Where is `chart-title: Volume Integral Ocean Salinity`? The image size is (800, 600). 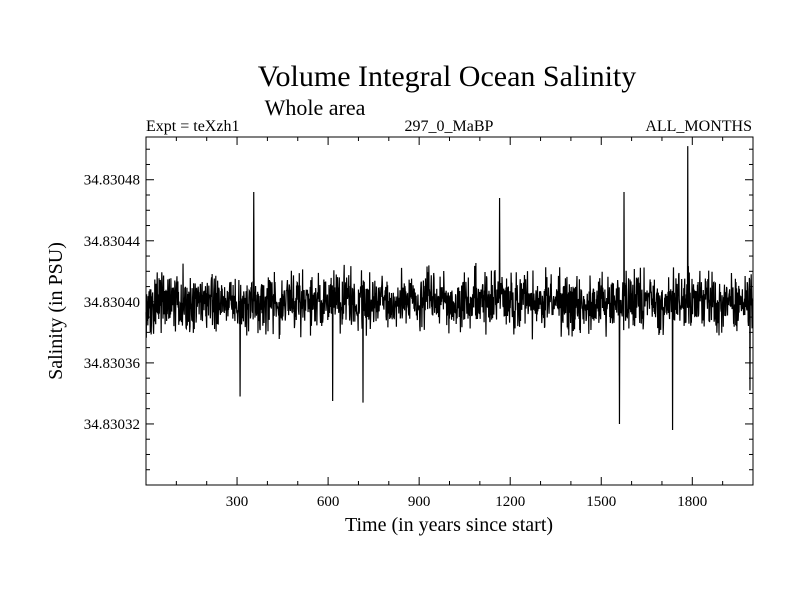 chart-title: Volume Integral Ocean Salinity is located at coordinates (447, 76).